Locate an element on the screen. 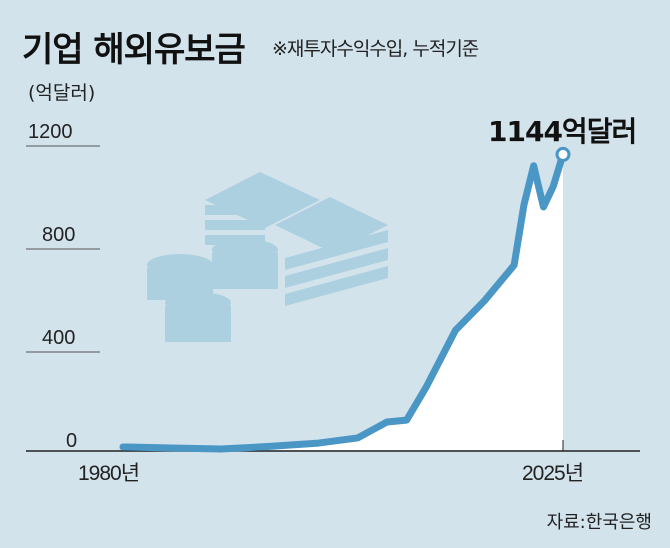  y-tick-label: 400 is located at coordinates (58, 338).